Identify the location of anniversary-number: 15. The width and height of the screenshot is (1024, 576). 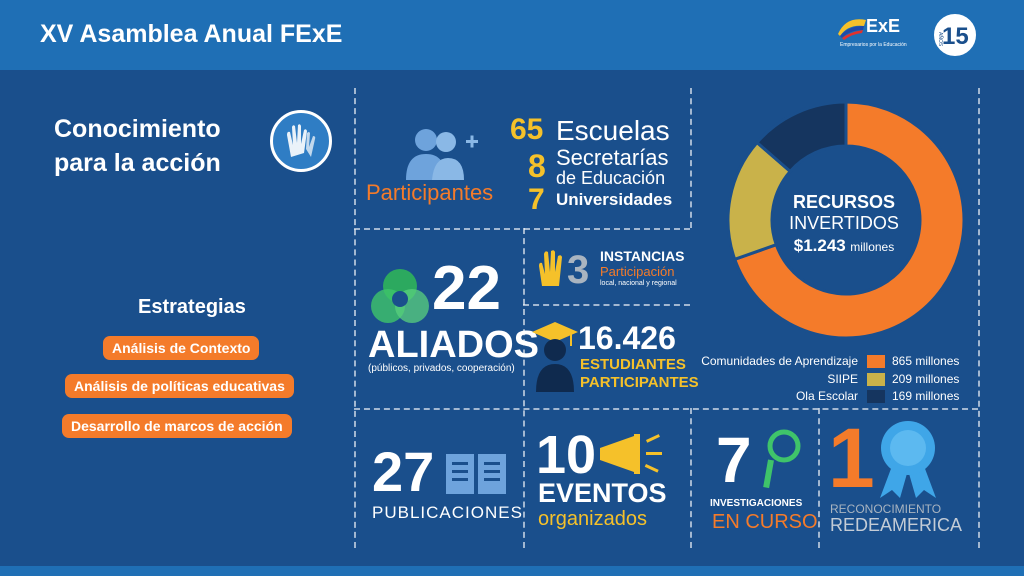
(955, 36).